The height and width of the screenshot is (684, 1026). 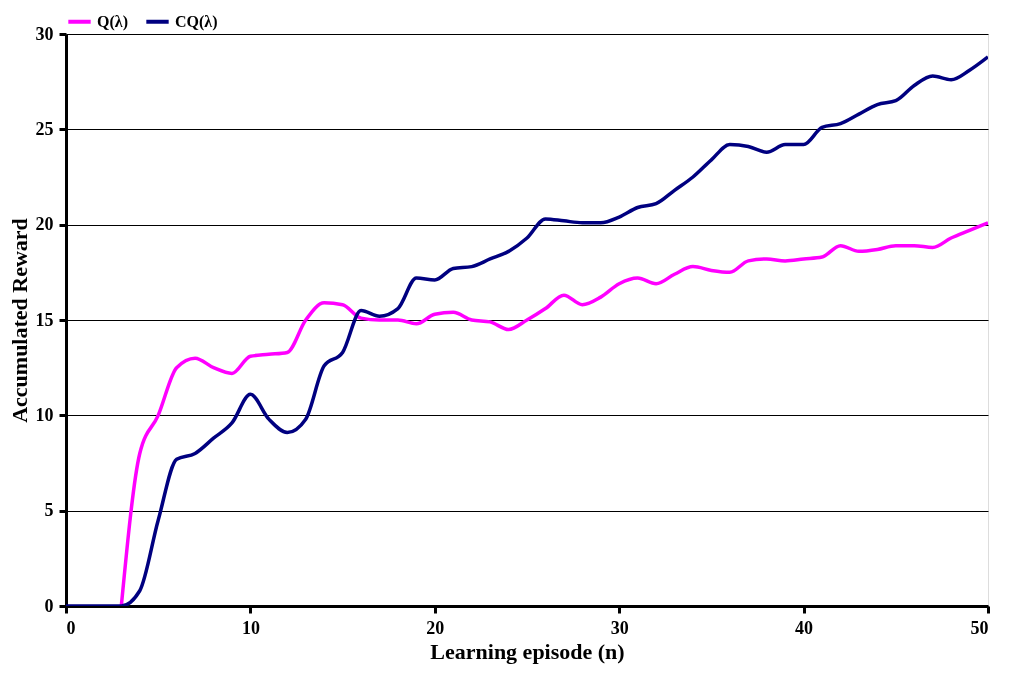 I want to click on legend-label: CQ(λ), so click(x=196, y=21).